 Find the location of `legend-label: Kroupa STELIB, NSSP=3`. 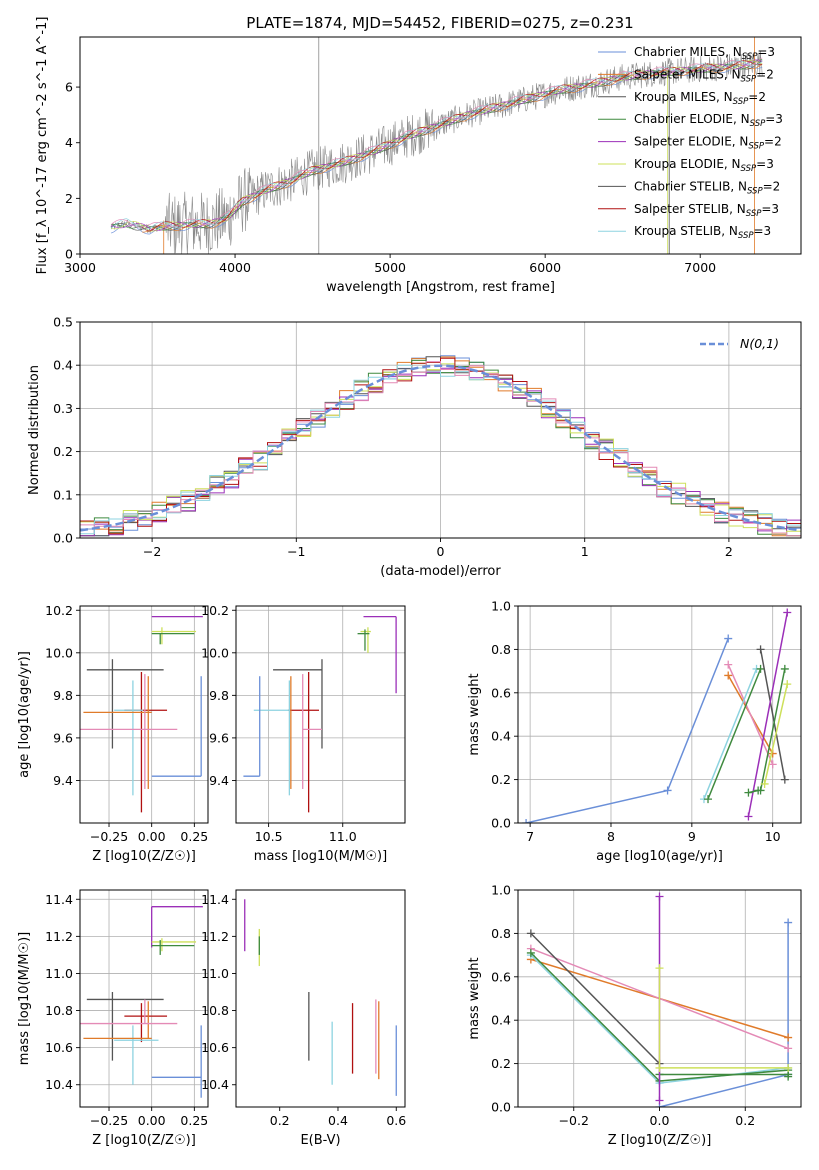

legend-label: Kroupa STELIB, NSSP=3 is located at coordinates (702, 232).